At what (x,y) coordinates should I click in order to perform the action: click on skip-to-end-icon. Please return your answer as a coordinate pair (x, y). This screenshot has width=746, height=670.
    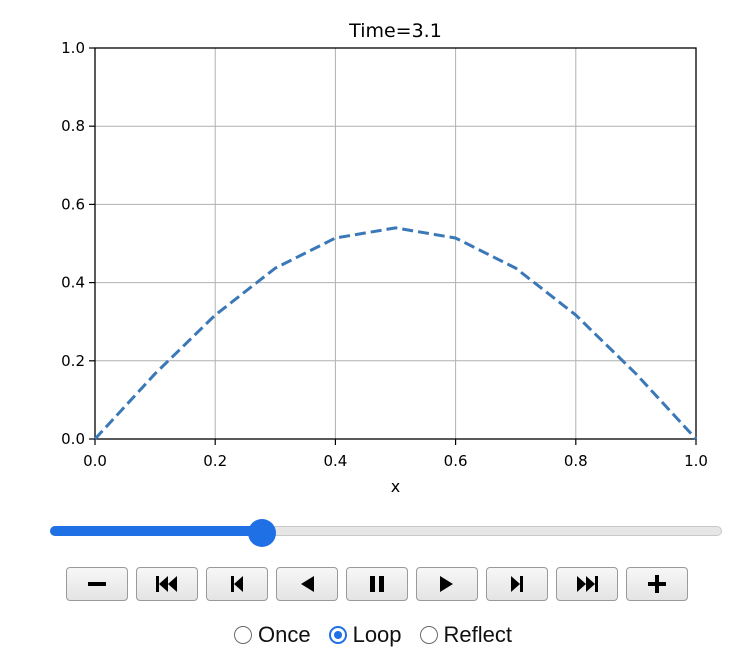
    Looking at the image, I should click on (587, 584).